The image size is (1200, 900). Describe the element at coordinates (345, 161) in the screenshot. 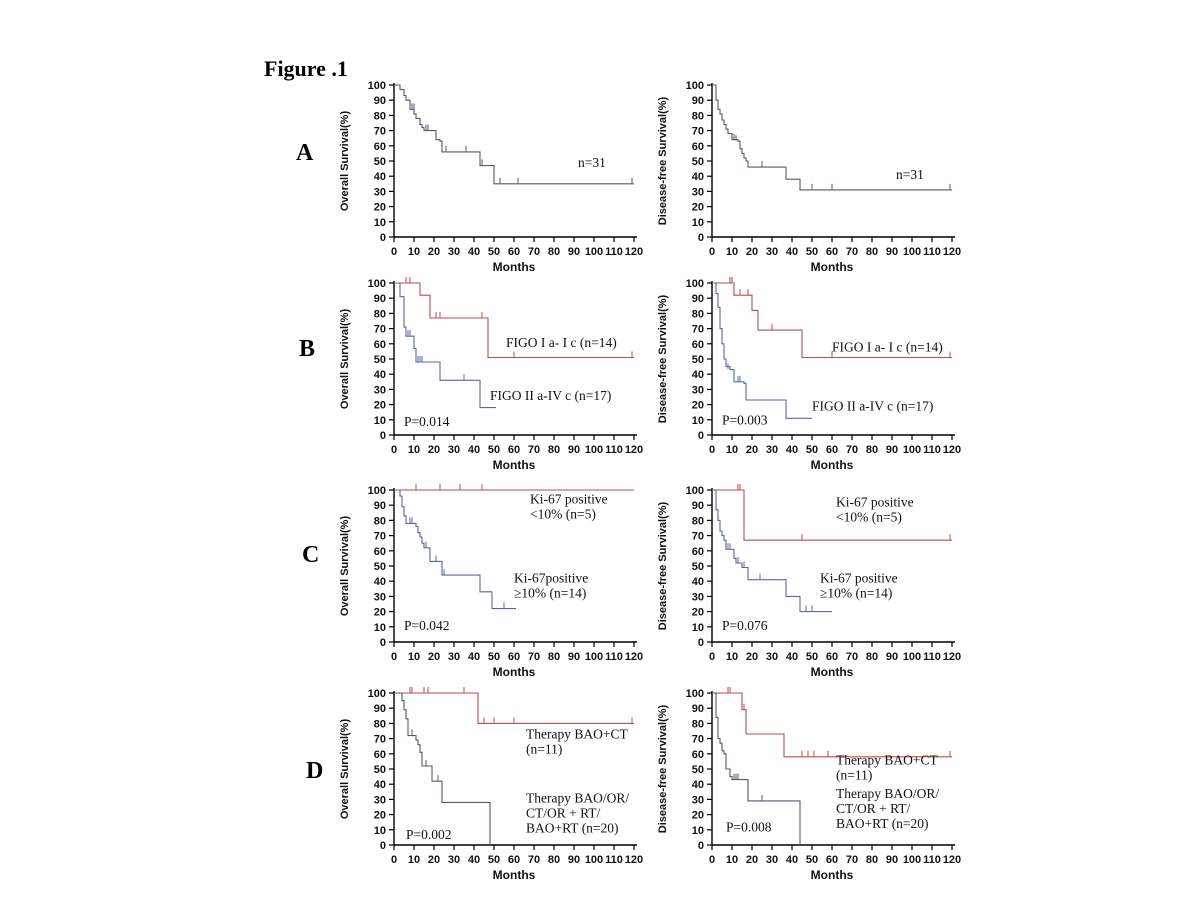

I see `y-axis-label: Overall Survival(%)` at that location.